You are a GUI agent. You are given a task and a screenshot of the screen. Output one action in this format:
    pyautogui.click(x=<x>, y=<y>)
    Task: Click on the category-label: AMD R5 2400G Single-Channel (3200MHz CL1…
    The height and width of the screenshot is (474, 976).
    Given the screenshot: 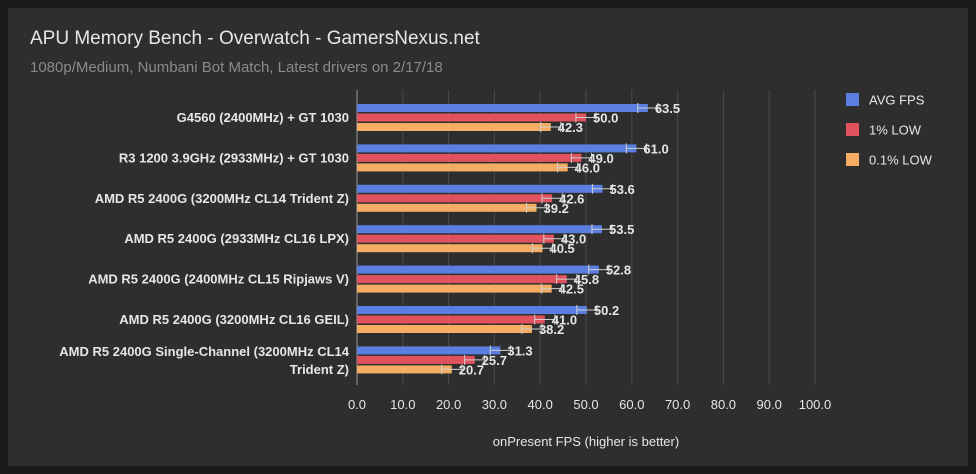 What is the action you would take?
    pyautogui.click(x=204, y=360)
    